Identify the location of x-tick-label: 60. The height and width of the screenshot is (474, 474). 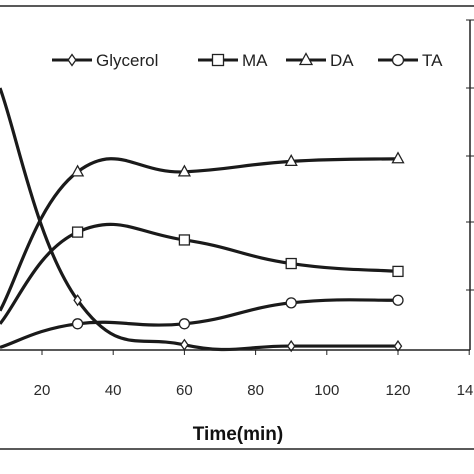
(184, 390).